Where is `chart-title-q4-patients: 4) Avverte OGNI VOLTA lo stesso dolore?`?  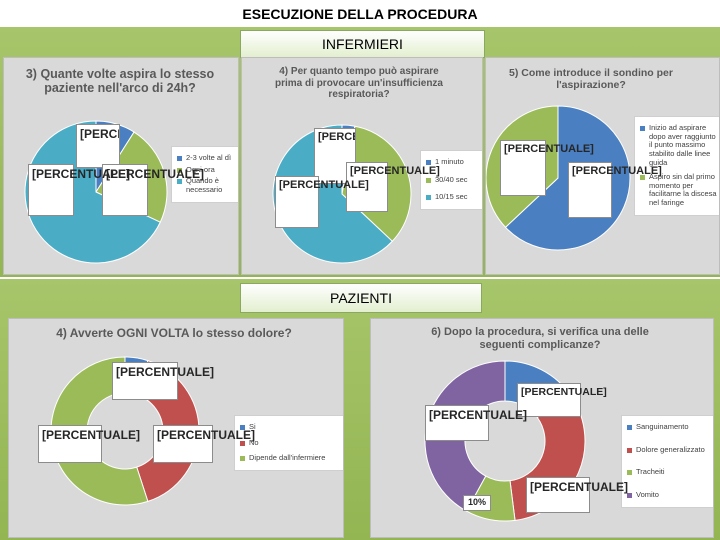 chart-title-q4-patients: 4) Avverte OGNI VOLTA lo stesso dolore? is located at coordinates (174, 333).